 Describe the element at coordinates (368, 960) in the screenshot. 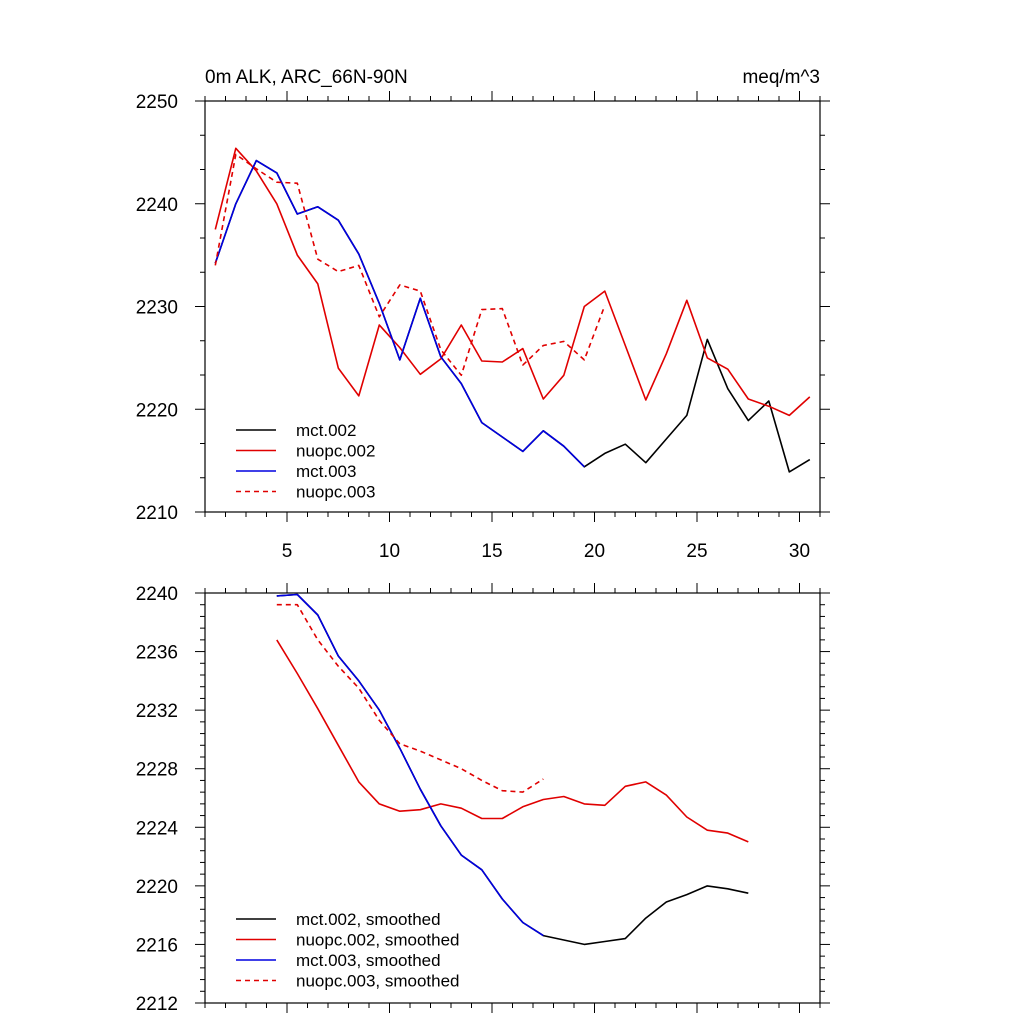

I see `legend-label: mct.003, smoothed` at that location.